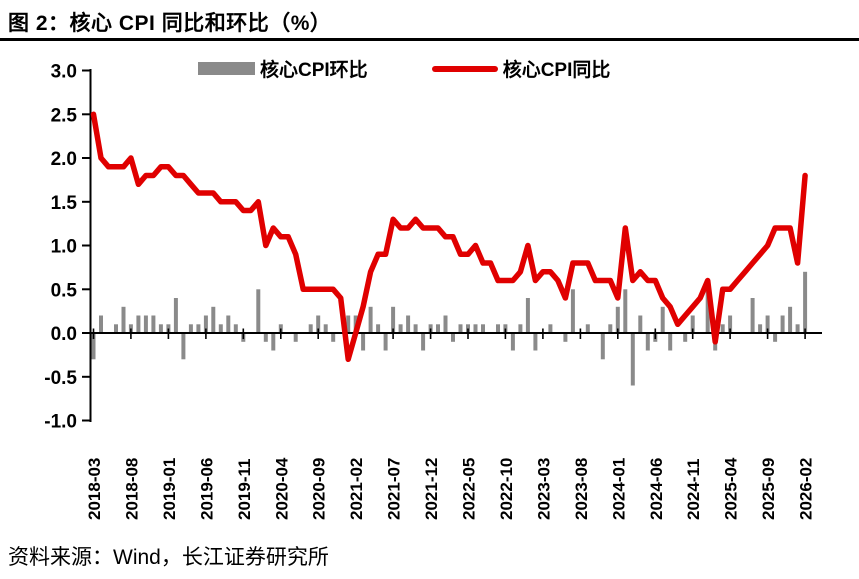 The height and width of the screenshot is (579, 859). What do you see at coordinates (64, 247) in the screenshot?
I see `y-tick-label: 1.0` at bounding box center [64, 247].